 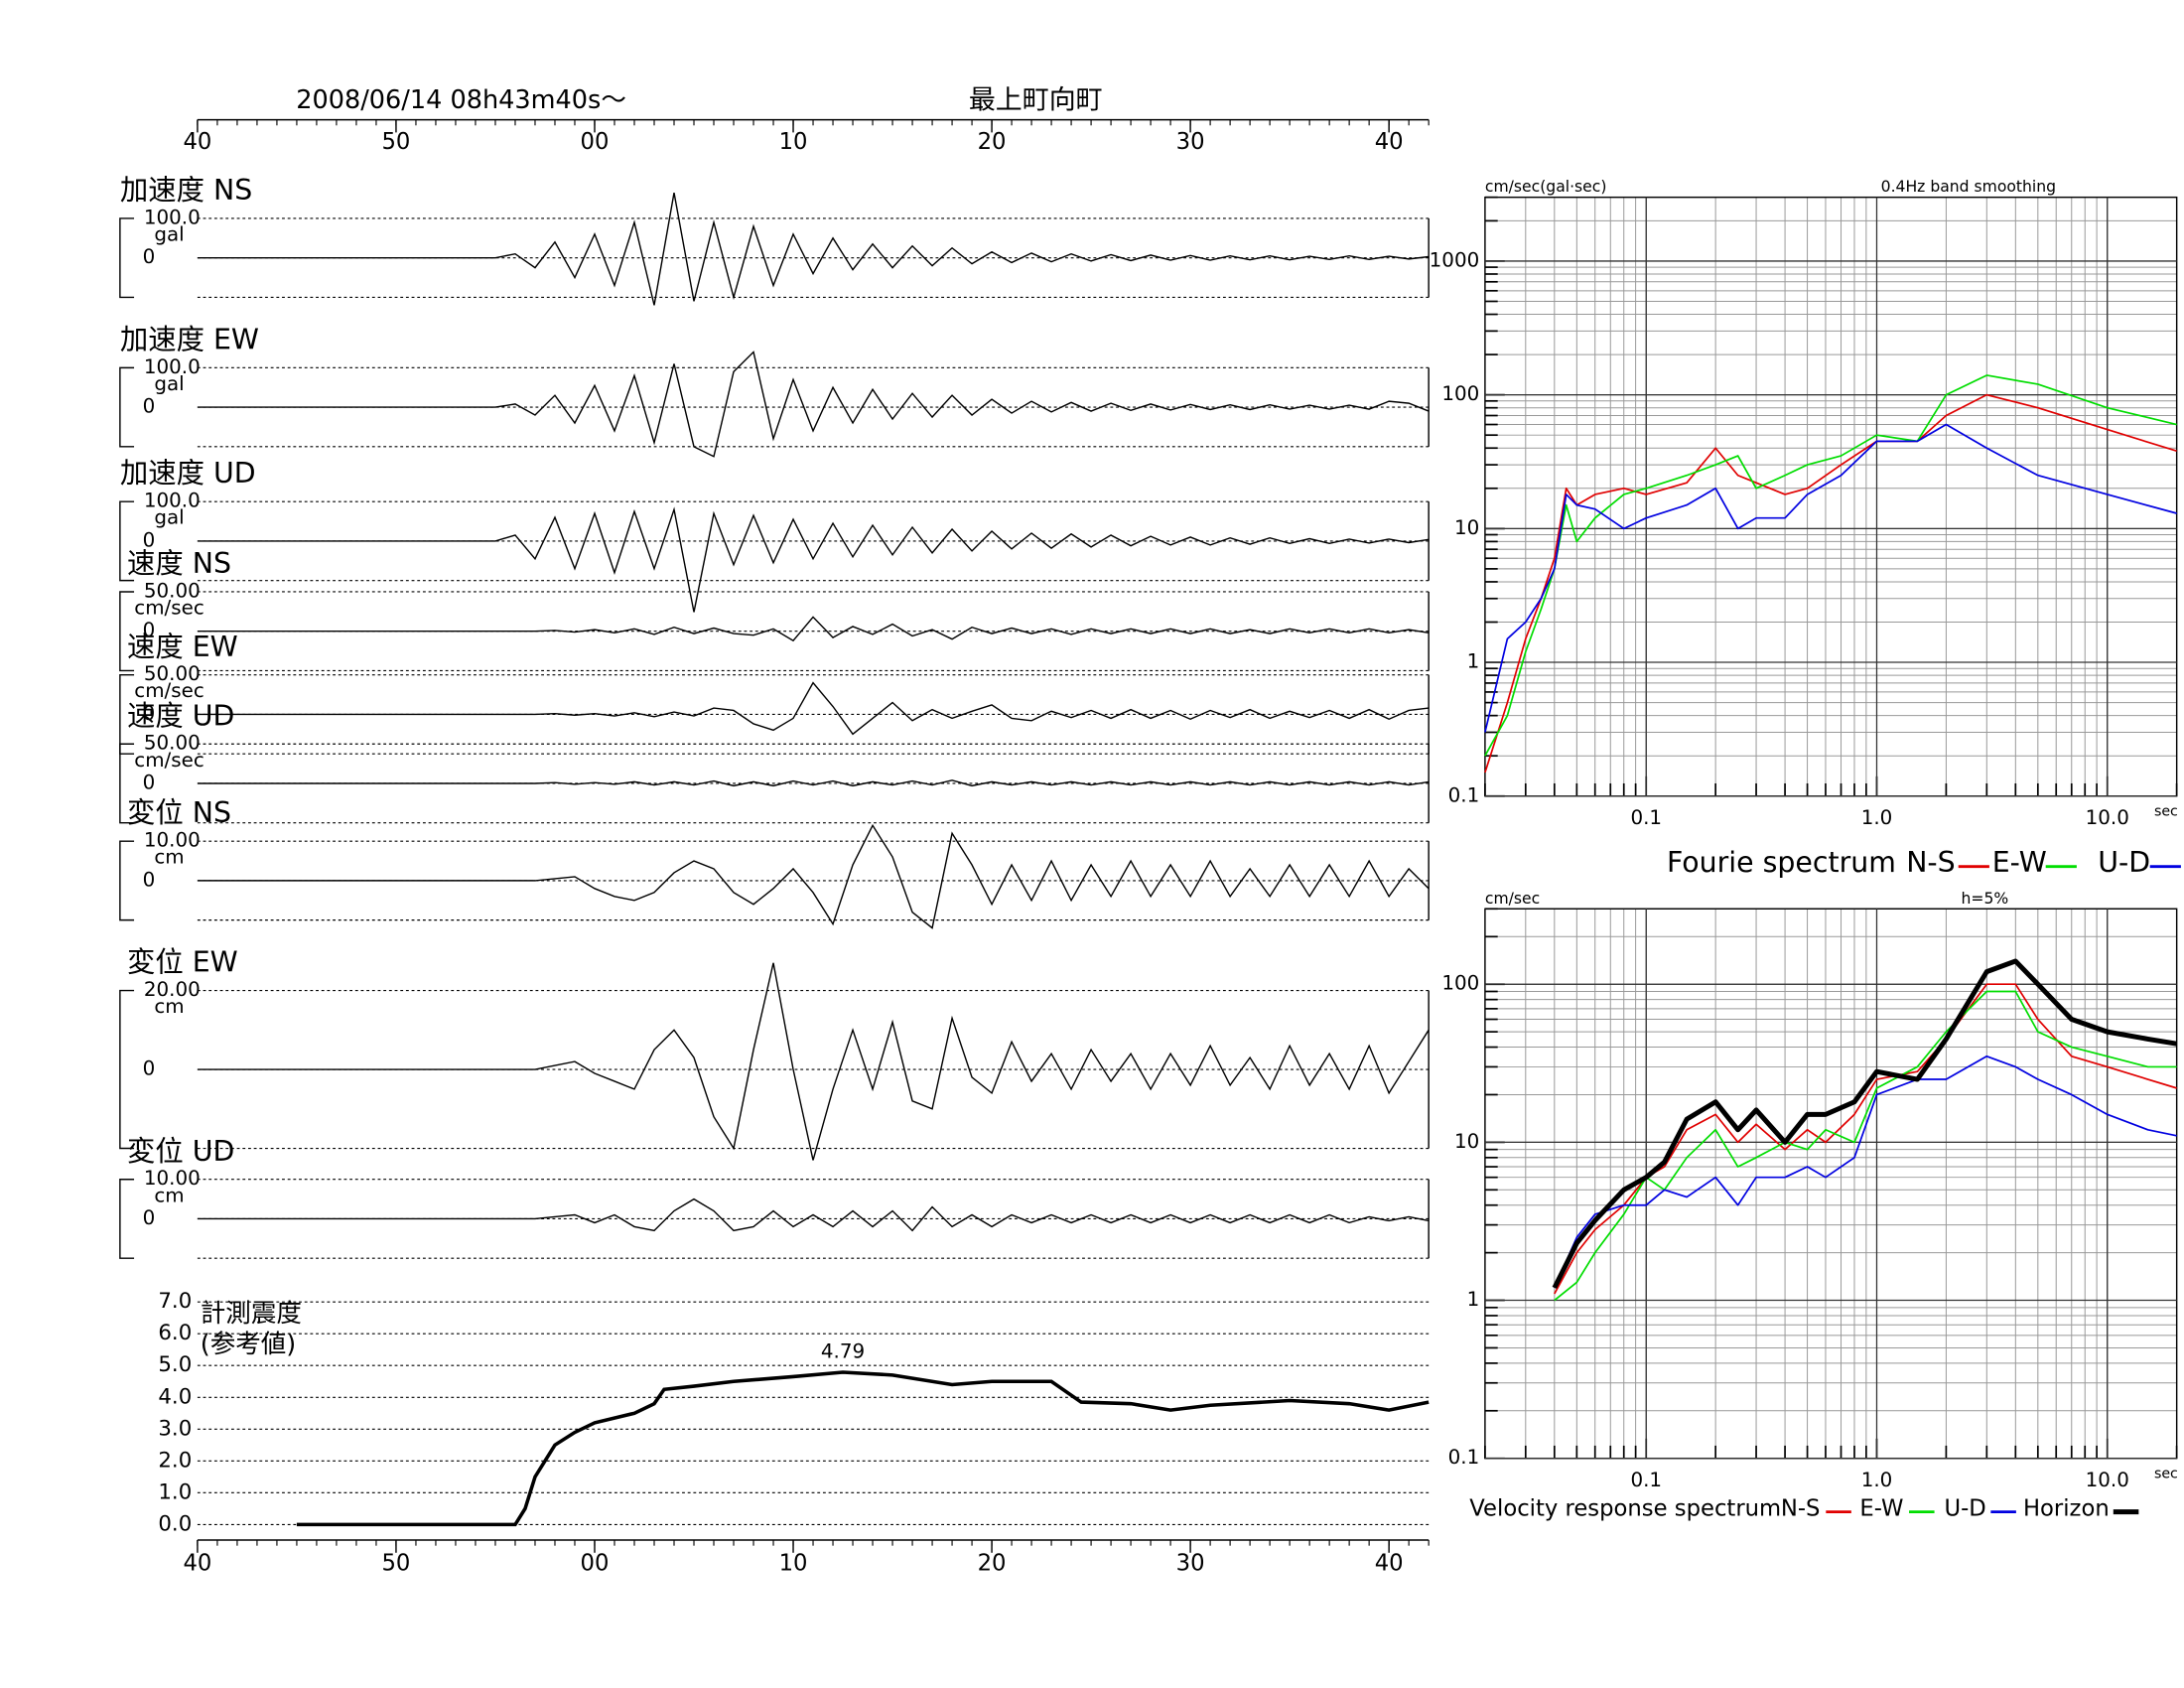 I want to click on x-tick-label: 20, so click(x=992, y=1564).